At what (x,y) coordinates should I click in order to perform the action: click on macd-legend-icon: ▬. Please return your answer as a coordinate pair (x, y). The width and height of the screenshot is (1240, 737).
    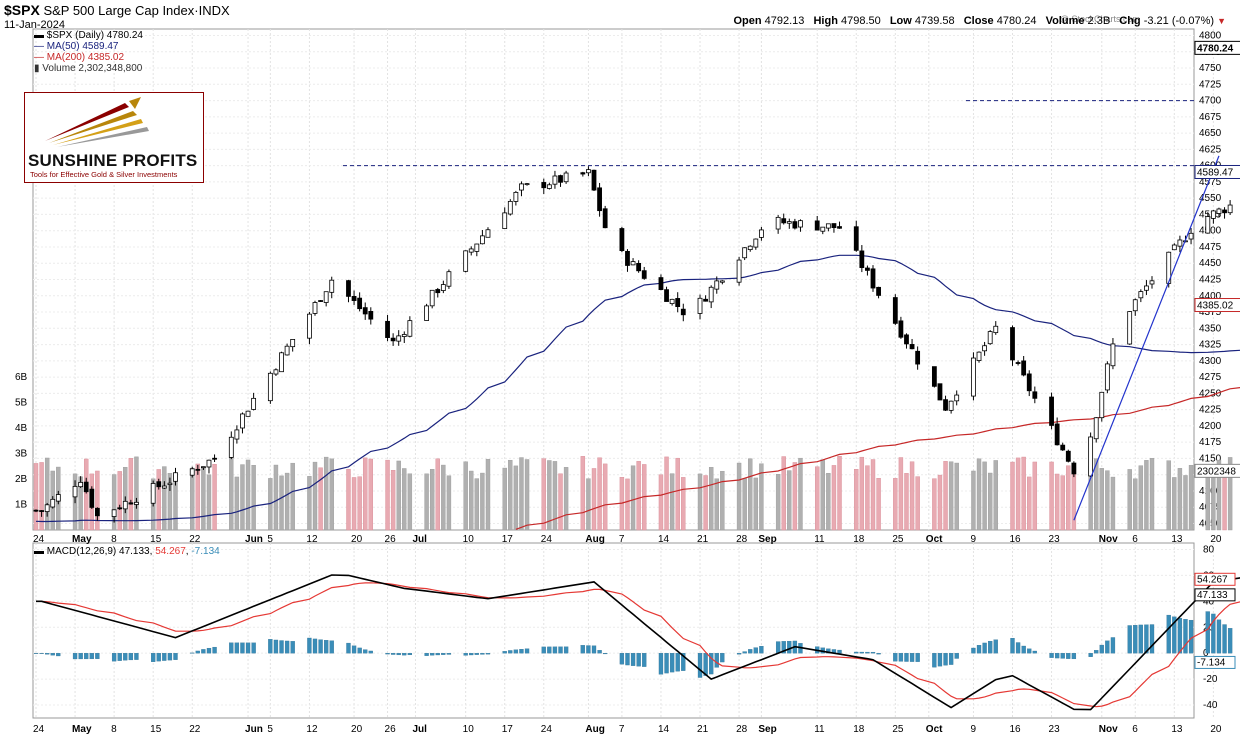
    Looking at the image, I should click on (39, 551).